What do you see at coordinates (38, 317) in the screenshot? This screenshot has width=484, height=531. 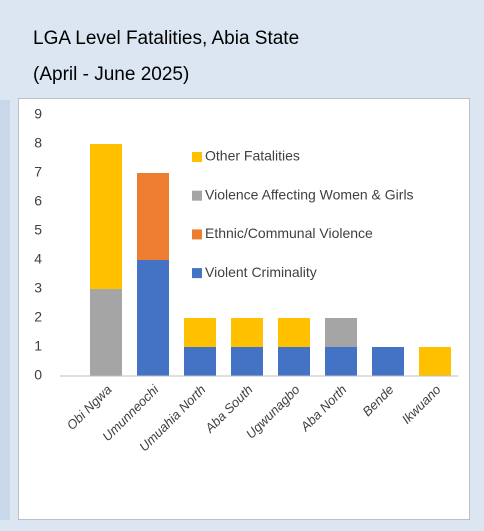 I see `y-tick-label: 2` at bounding box center [38, 317].